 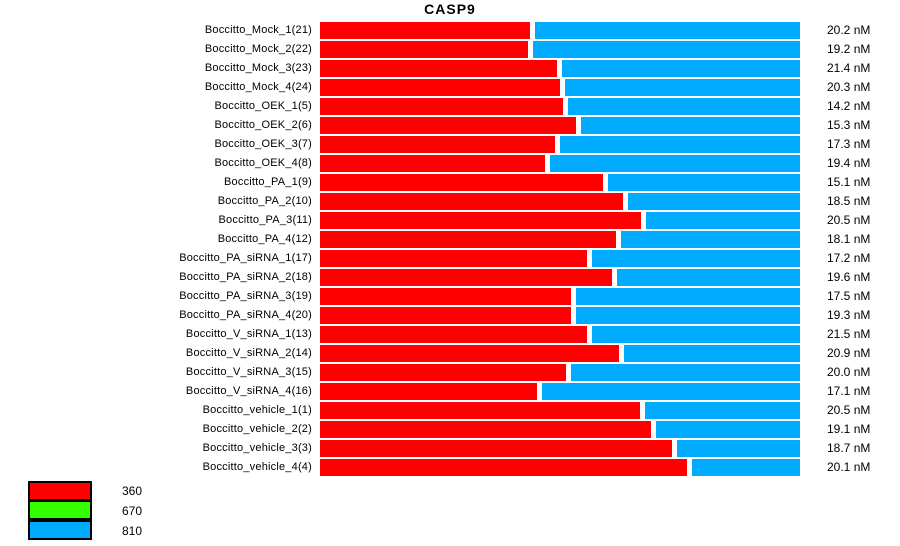 I want to click on row-value: 19.2 nM, so click(x=849, y=49).